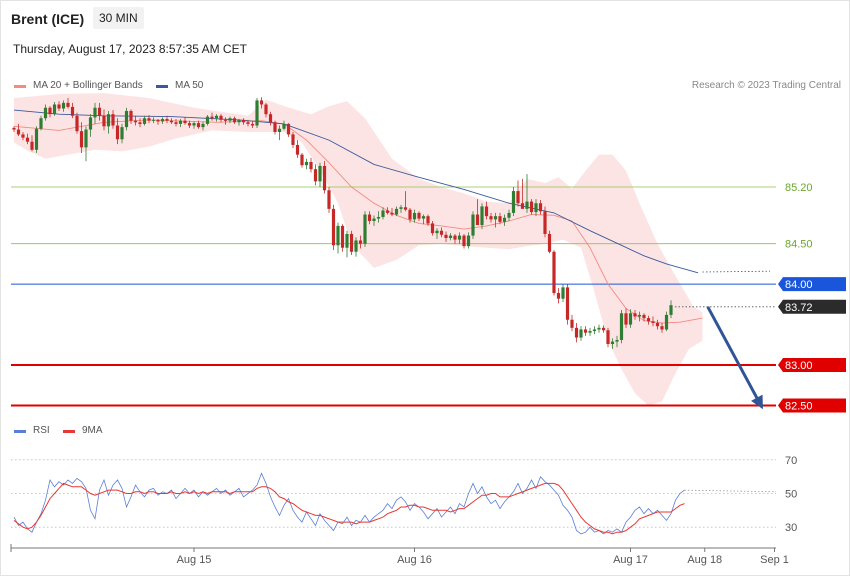 The image size is (850, 576). I want to click on level-tag-83.00, so click(812, 365).